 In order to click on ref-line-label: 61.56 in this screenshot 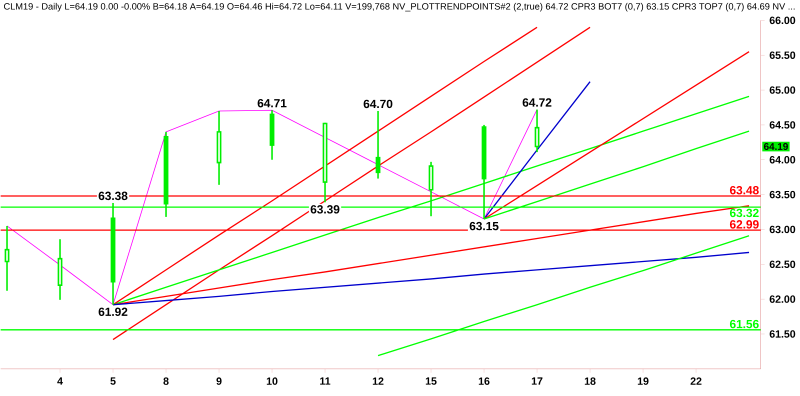, I will do `click(744, 324)`.